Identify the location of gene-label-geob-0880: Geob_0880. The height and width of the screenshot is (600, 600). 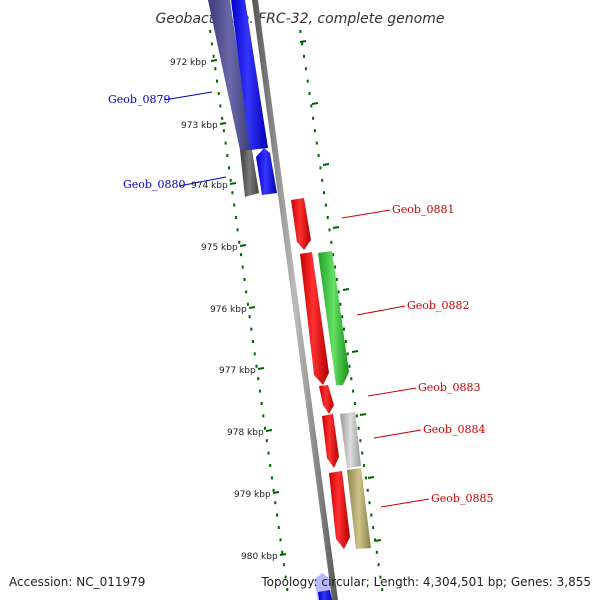
(154, 184).